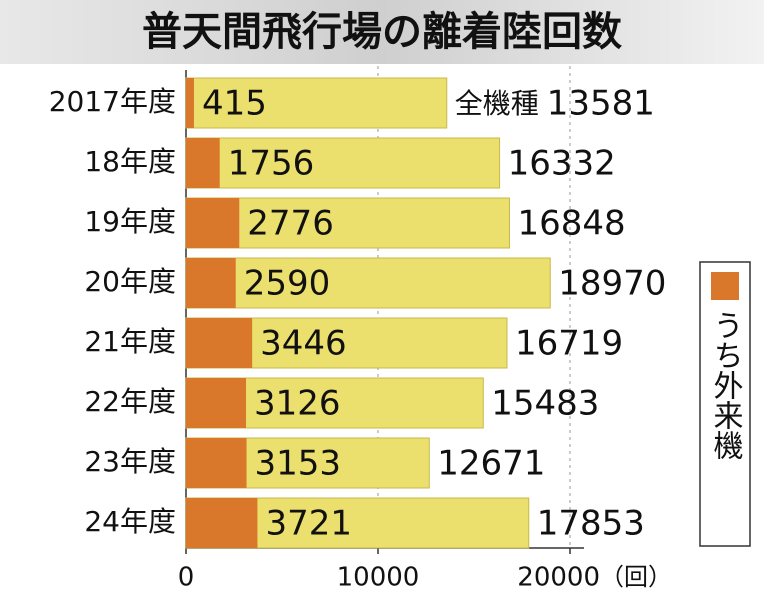 This screenshot has width=764, height=596. Describe the element at coordinates (130, 221) in the screenshot. I see `y-tick-label: 19年度` at that location.